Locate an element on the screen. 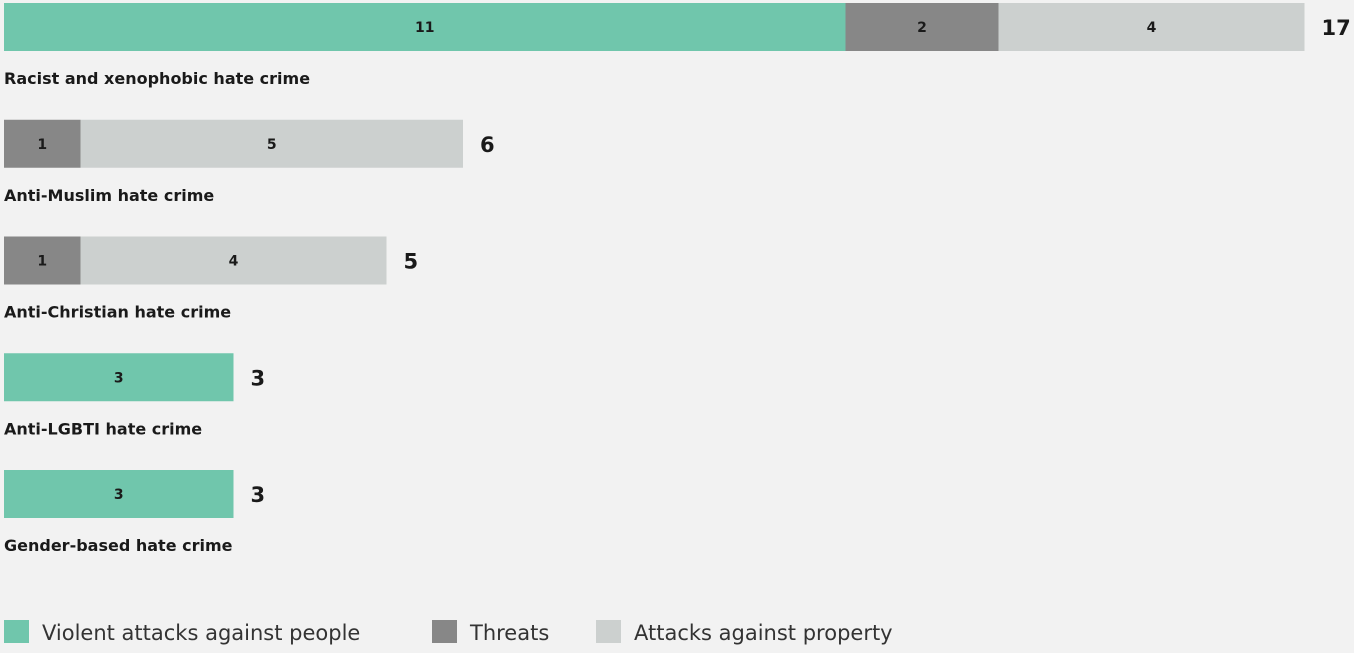  bar-total-label: 17 is located at coordinates (1336, 28).